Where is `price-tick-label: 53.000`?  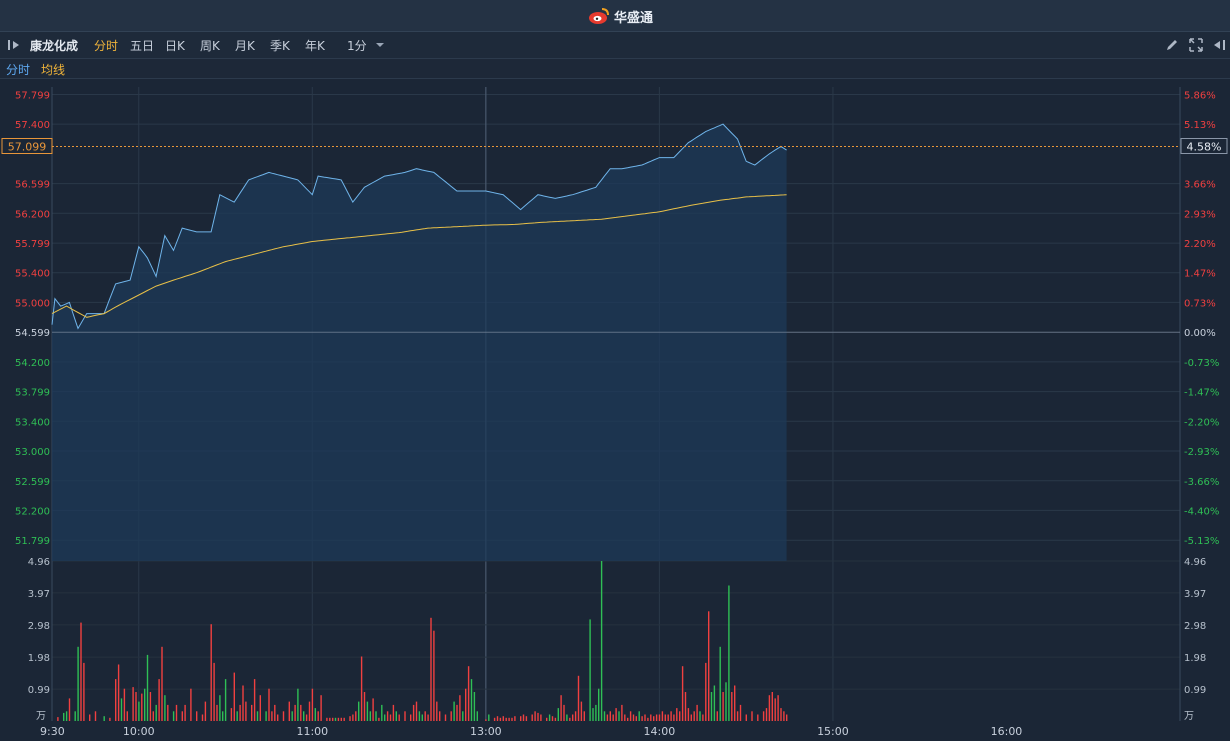
price-tick-label: 53.000 is located at coordinates (32, 452).